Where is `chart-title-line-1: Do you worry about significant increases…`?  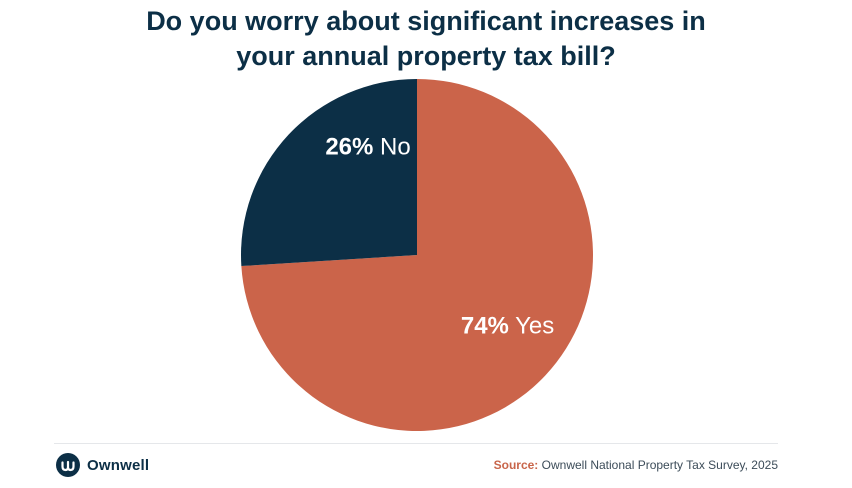
chart-title-line-1: Do you worry about significant increases… is located at coordinates (426, 21).